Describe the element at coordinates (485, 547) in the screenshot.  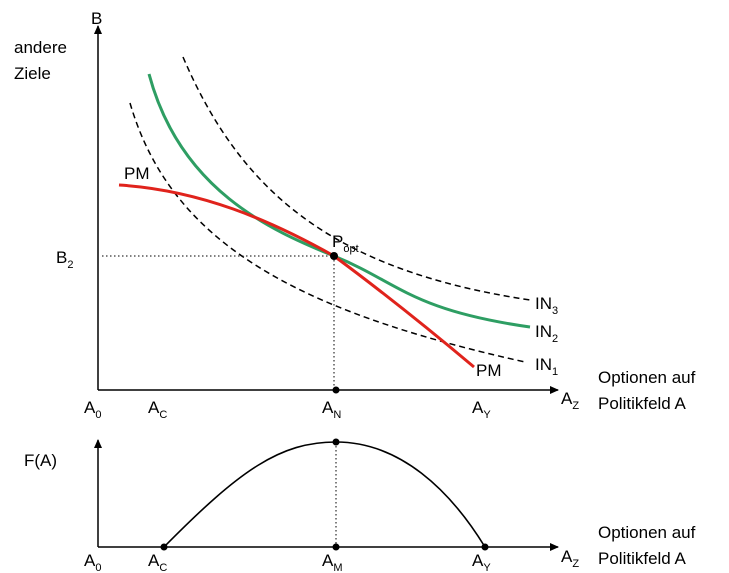
I see `bottom-ay-point` at that location.